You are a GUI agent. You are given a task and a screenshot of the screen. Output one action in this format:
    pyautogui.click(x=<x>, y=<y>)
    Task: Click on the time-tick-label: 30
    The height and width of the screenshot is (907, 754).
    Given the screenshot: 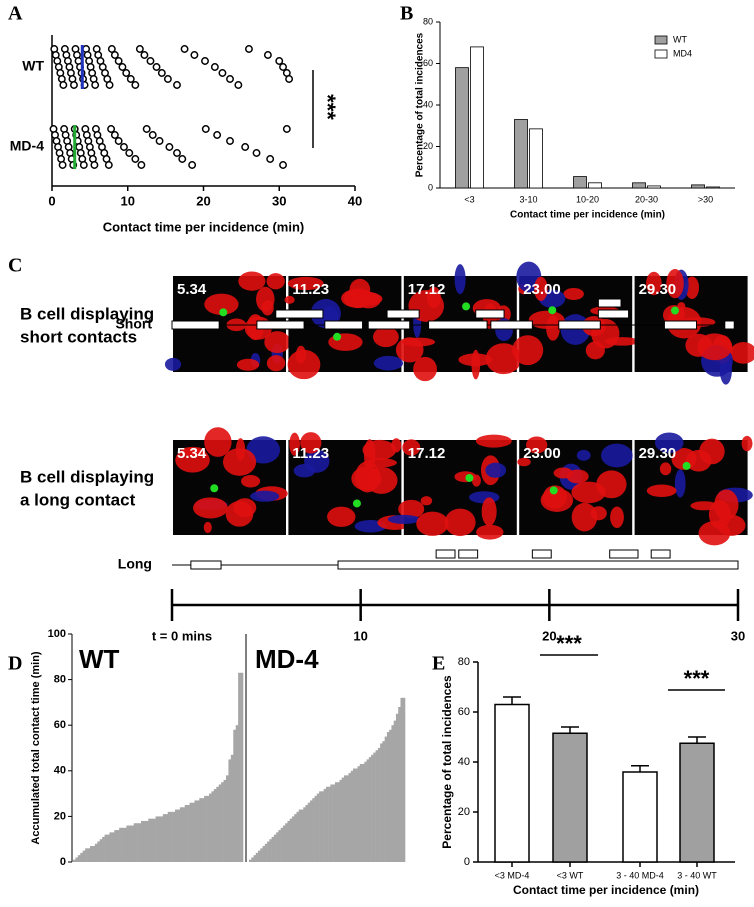 What is the action you would take?
    pyautogui.click(x=738, y=635)
    